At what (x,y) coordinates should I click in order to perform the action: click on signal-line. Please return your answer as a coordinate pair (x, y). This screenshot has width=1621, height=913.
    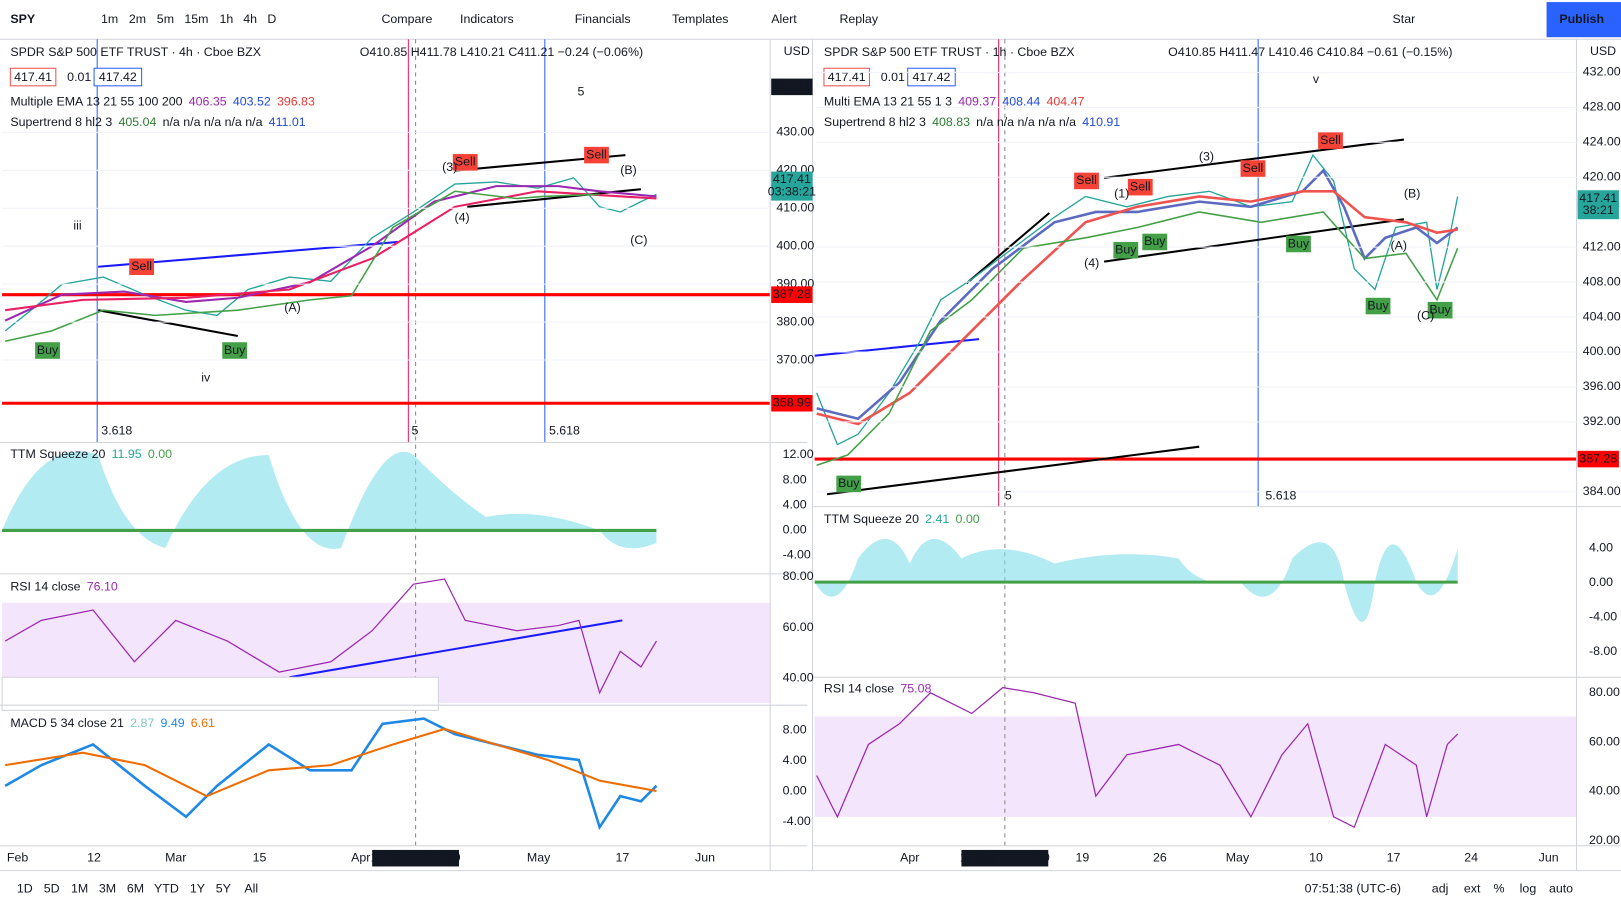
    Looking at the image, I should click on (331, 762).